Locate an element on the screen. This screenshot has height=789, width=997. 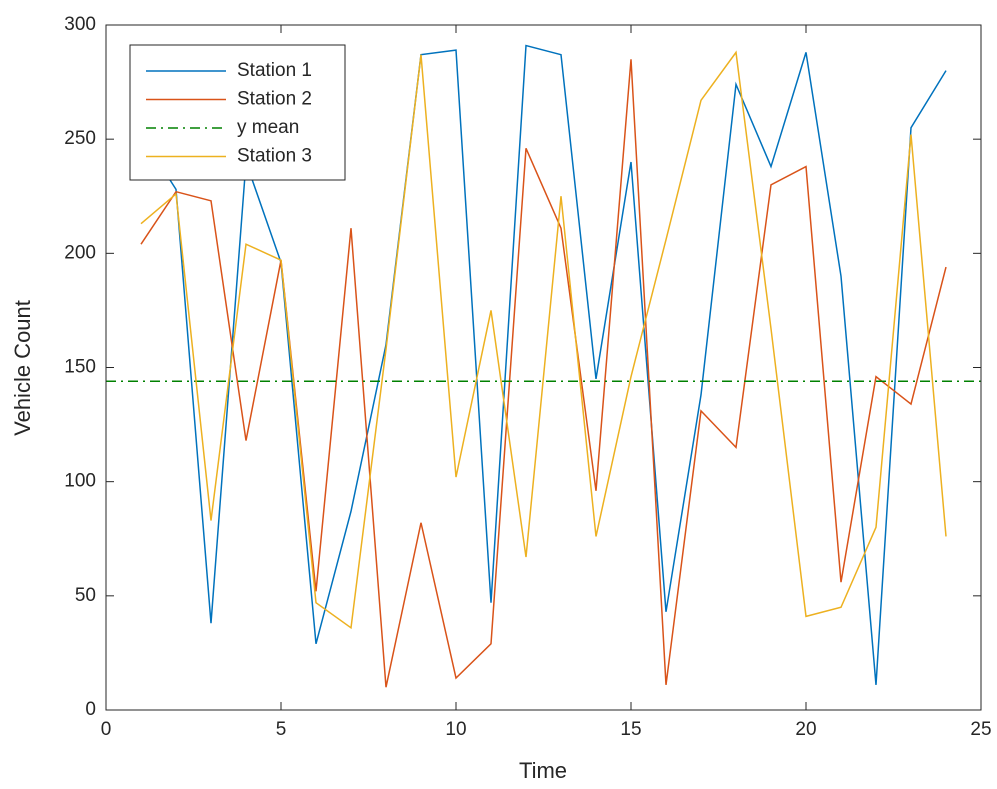
legend-box is located at coordinates (237, 112).